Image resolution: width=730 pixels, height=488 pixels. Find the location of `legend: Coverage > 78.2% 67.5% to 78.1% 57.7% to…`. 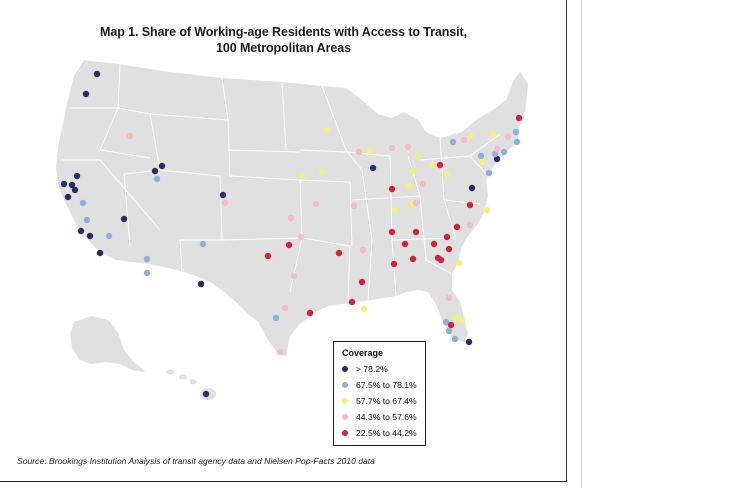

legend: Coverage > 78.2% 67.5% to 78.1% 57.7% to… is located at coordinates (379, 393).